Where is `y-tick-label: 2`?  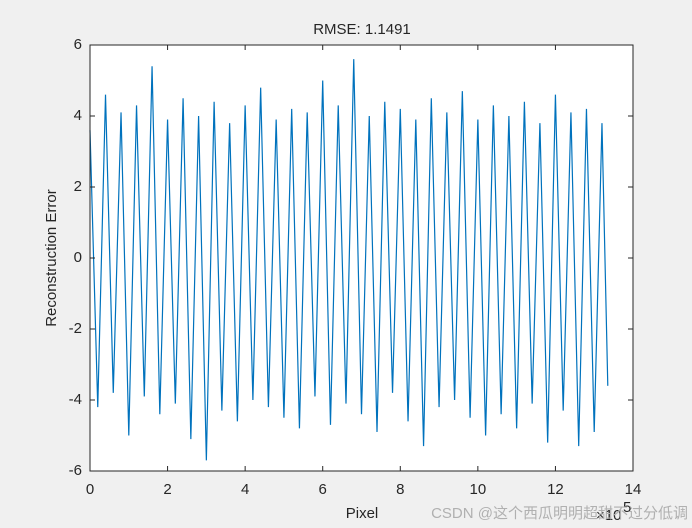
y-tick-label: 2 is located at coordinates (78, 186).